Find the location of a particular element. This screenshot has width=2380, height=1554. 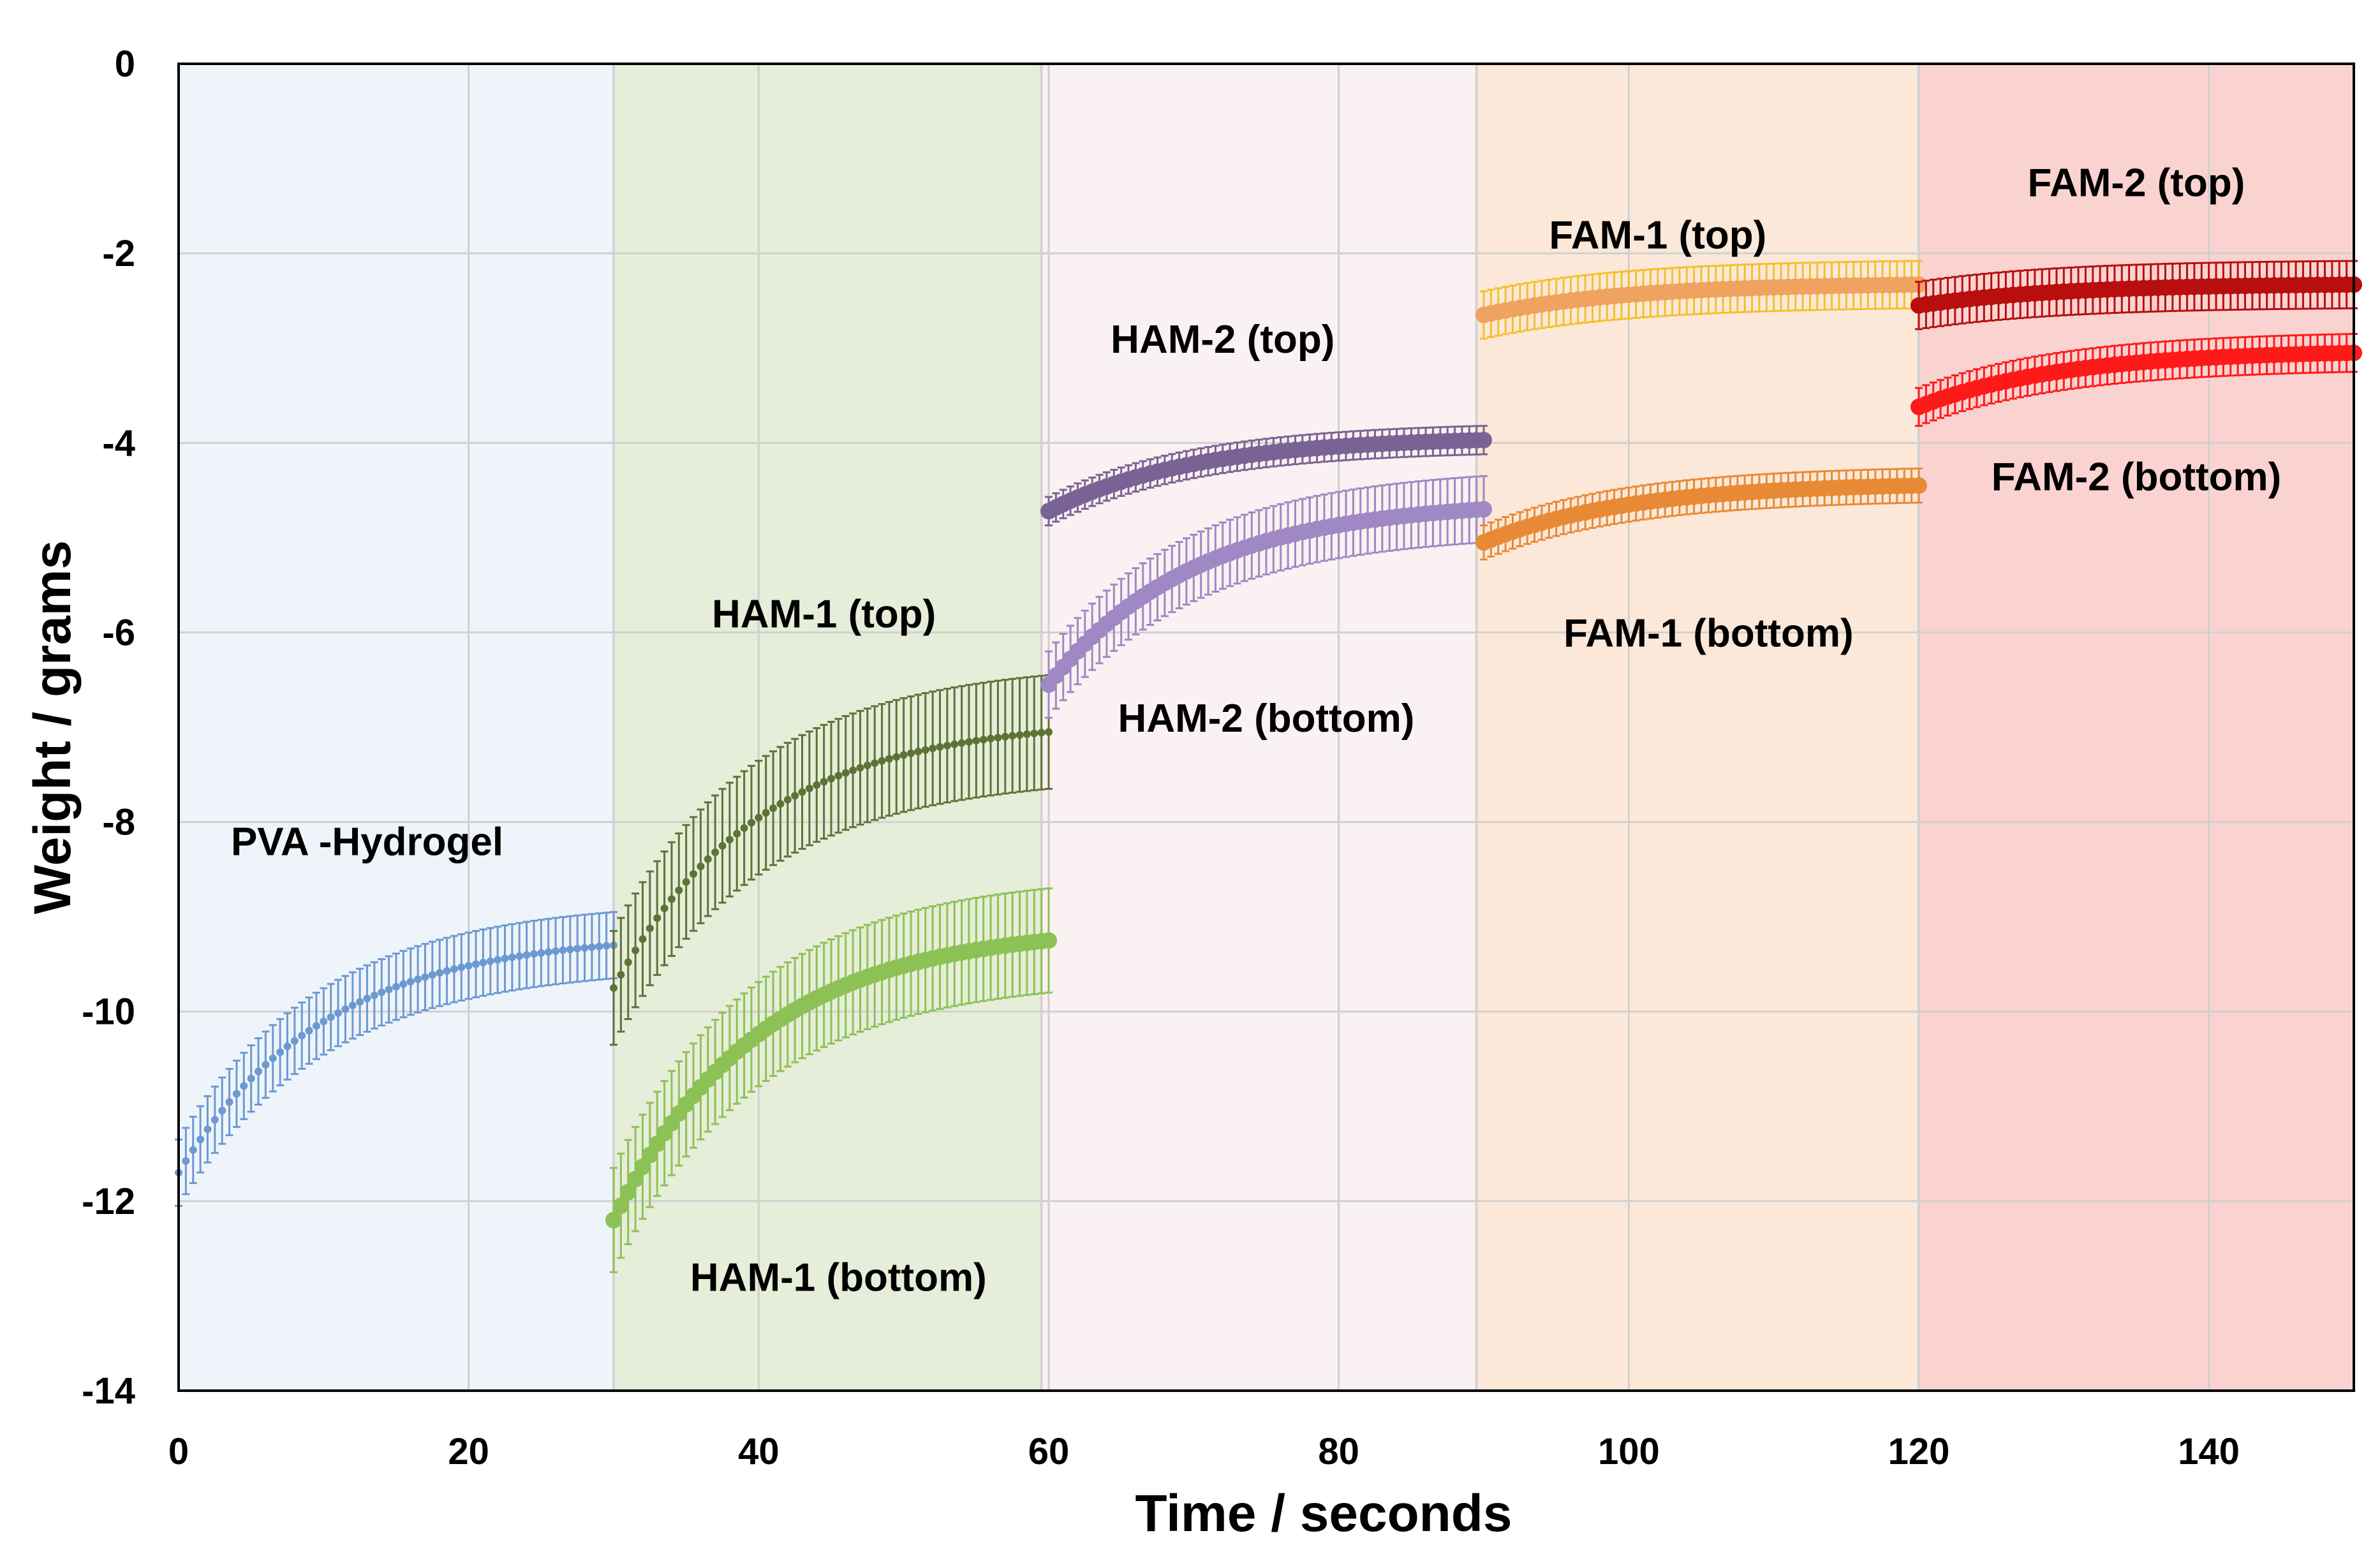

x-axis-title: Time / seconds is located at coordinates (1323, 1513).